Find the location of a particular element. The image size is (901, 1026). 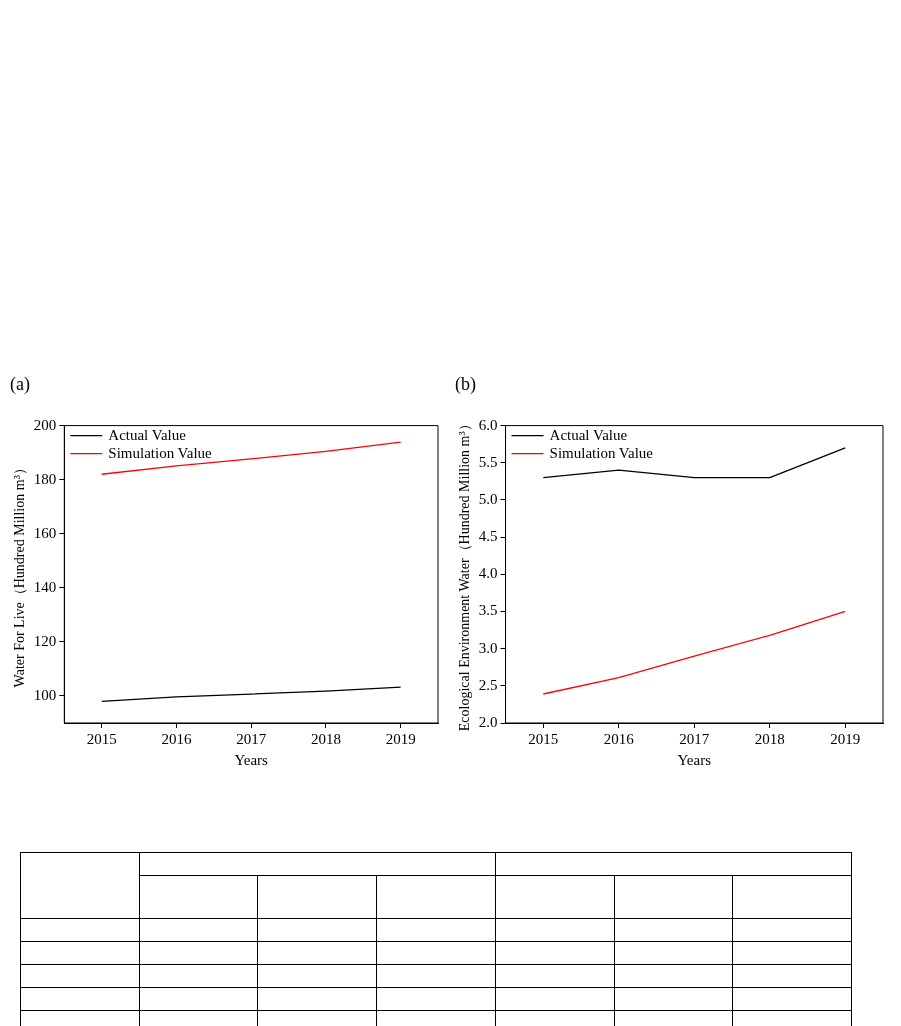

y-axis-title: Water For Live（Hundred Million m³） is located at coordinates (20, 574).